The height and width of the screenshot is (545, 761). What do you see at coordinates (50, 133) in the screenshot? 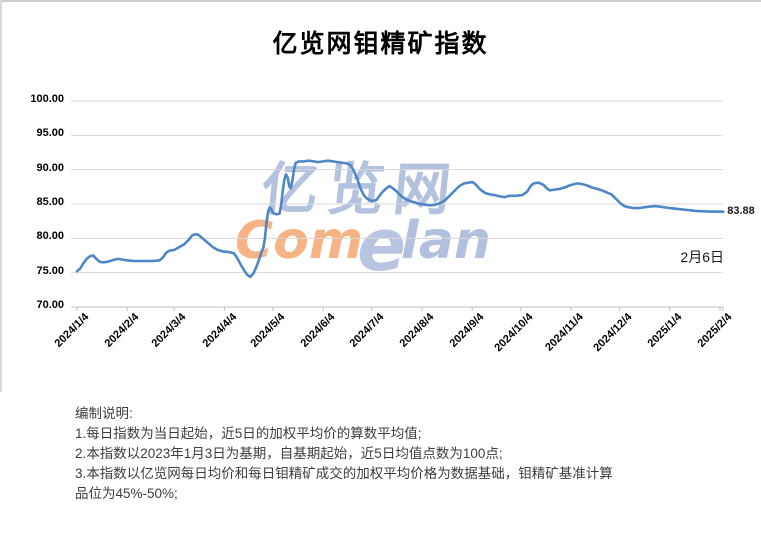
I see `y-axis-label: 95.00` at bounding box center [50, 133].